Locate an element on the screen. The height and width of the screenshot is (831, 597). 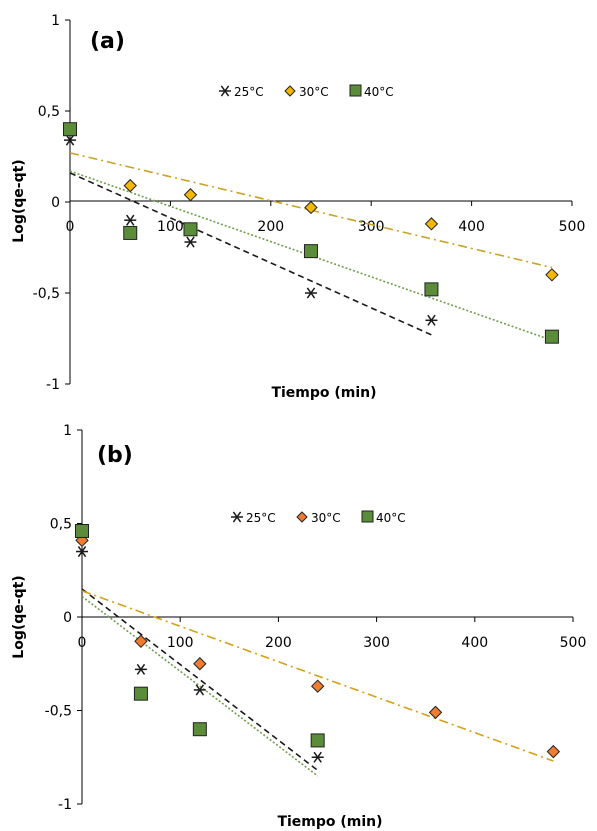
legend-marker-asterisk-b is located at coordinates (237, 517).